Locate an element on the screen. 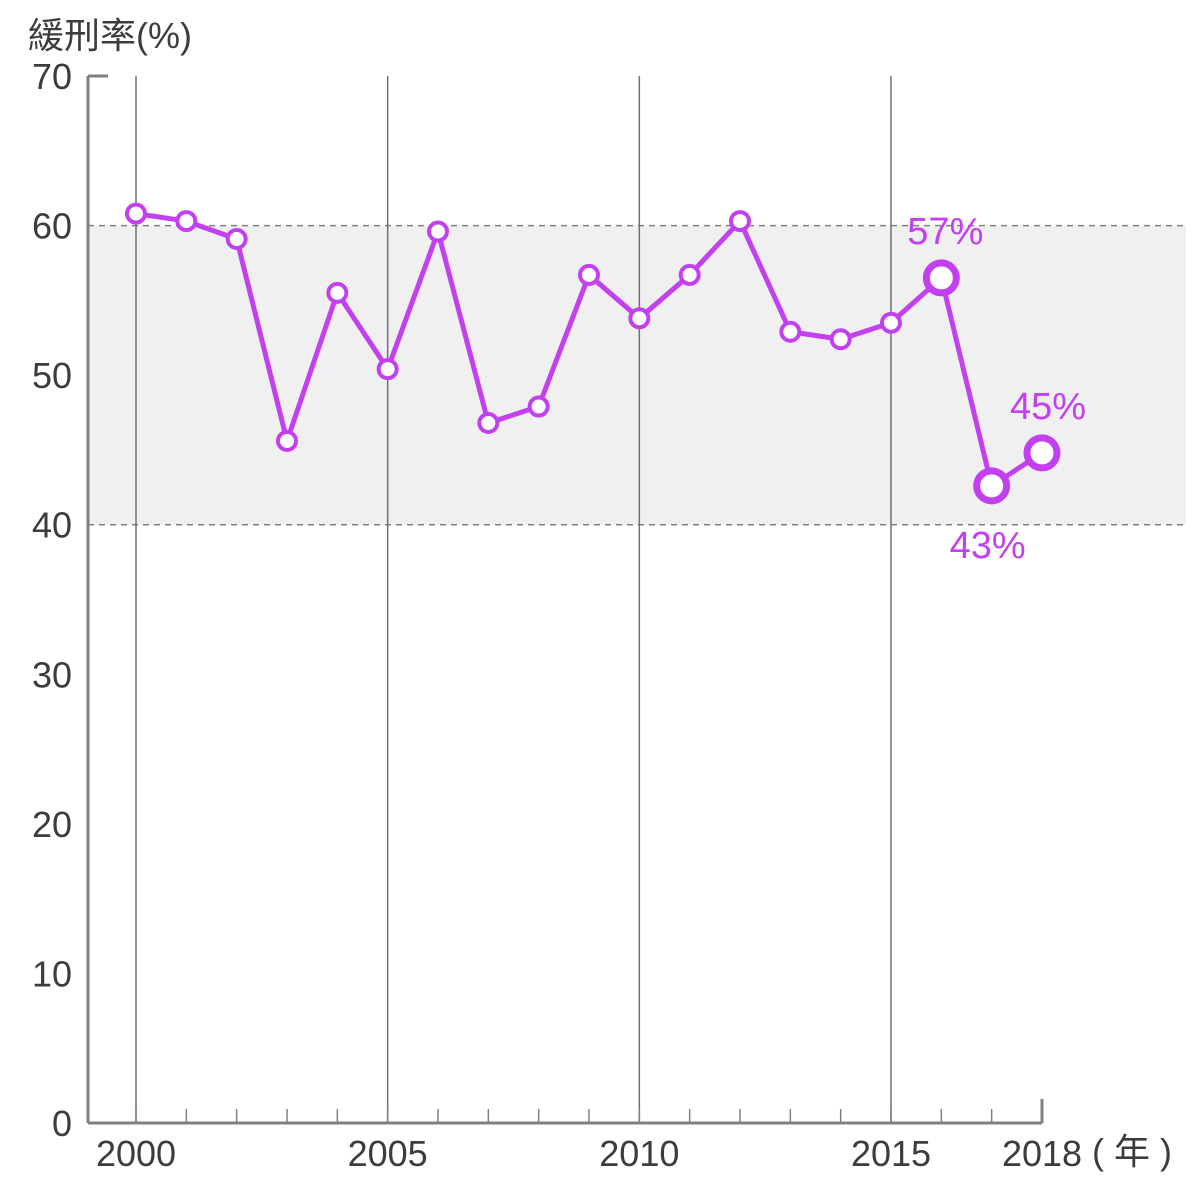  y-tick-label: 20 is located at coordinates (52, 824).